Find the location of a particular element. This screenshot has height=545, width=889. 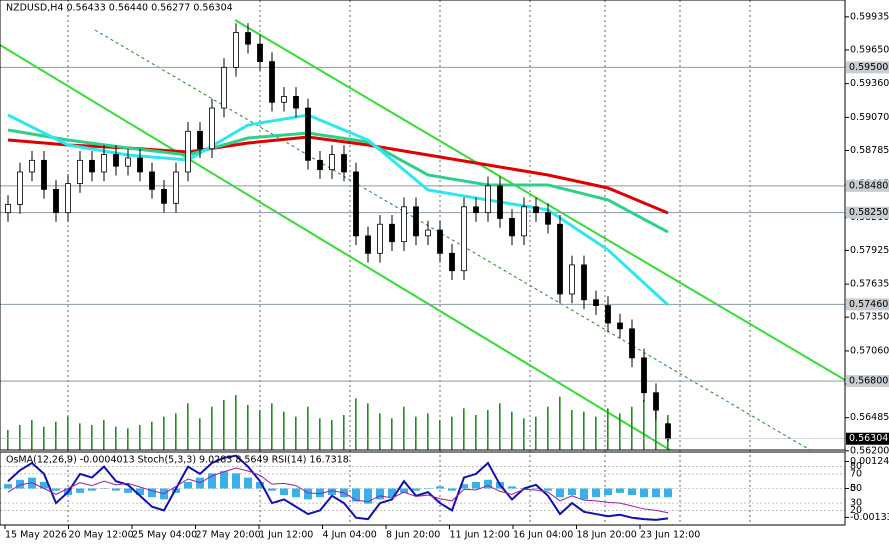

level-label: 0.58250 is located at coordinates (868, 212).